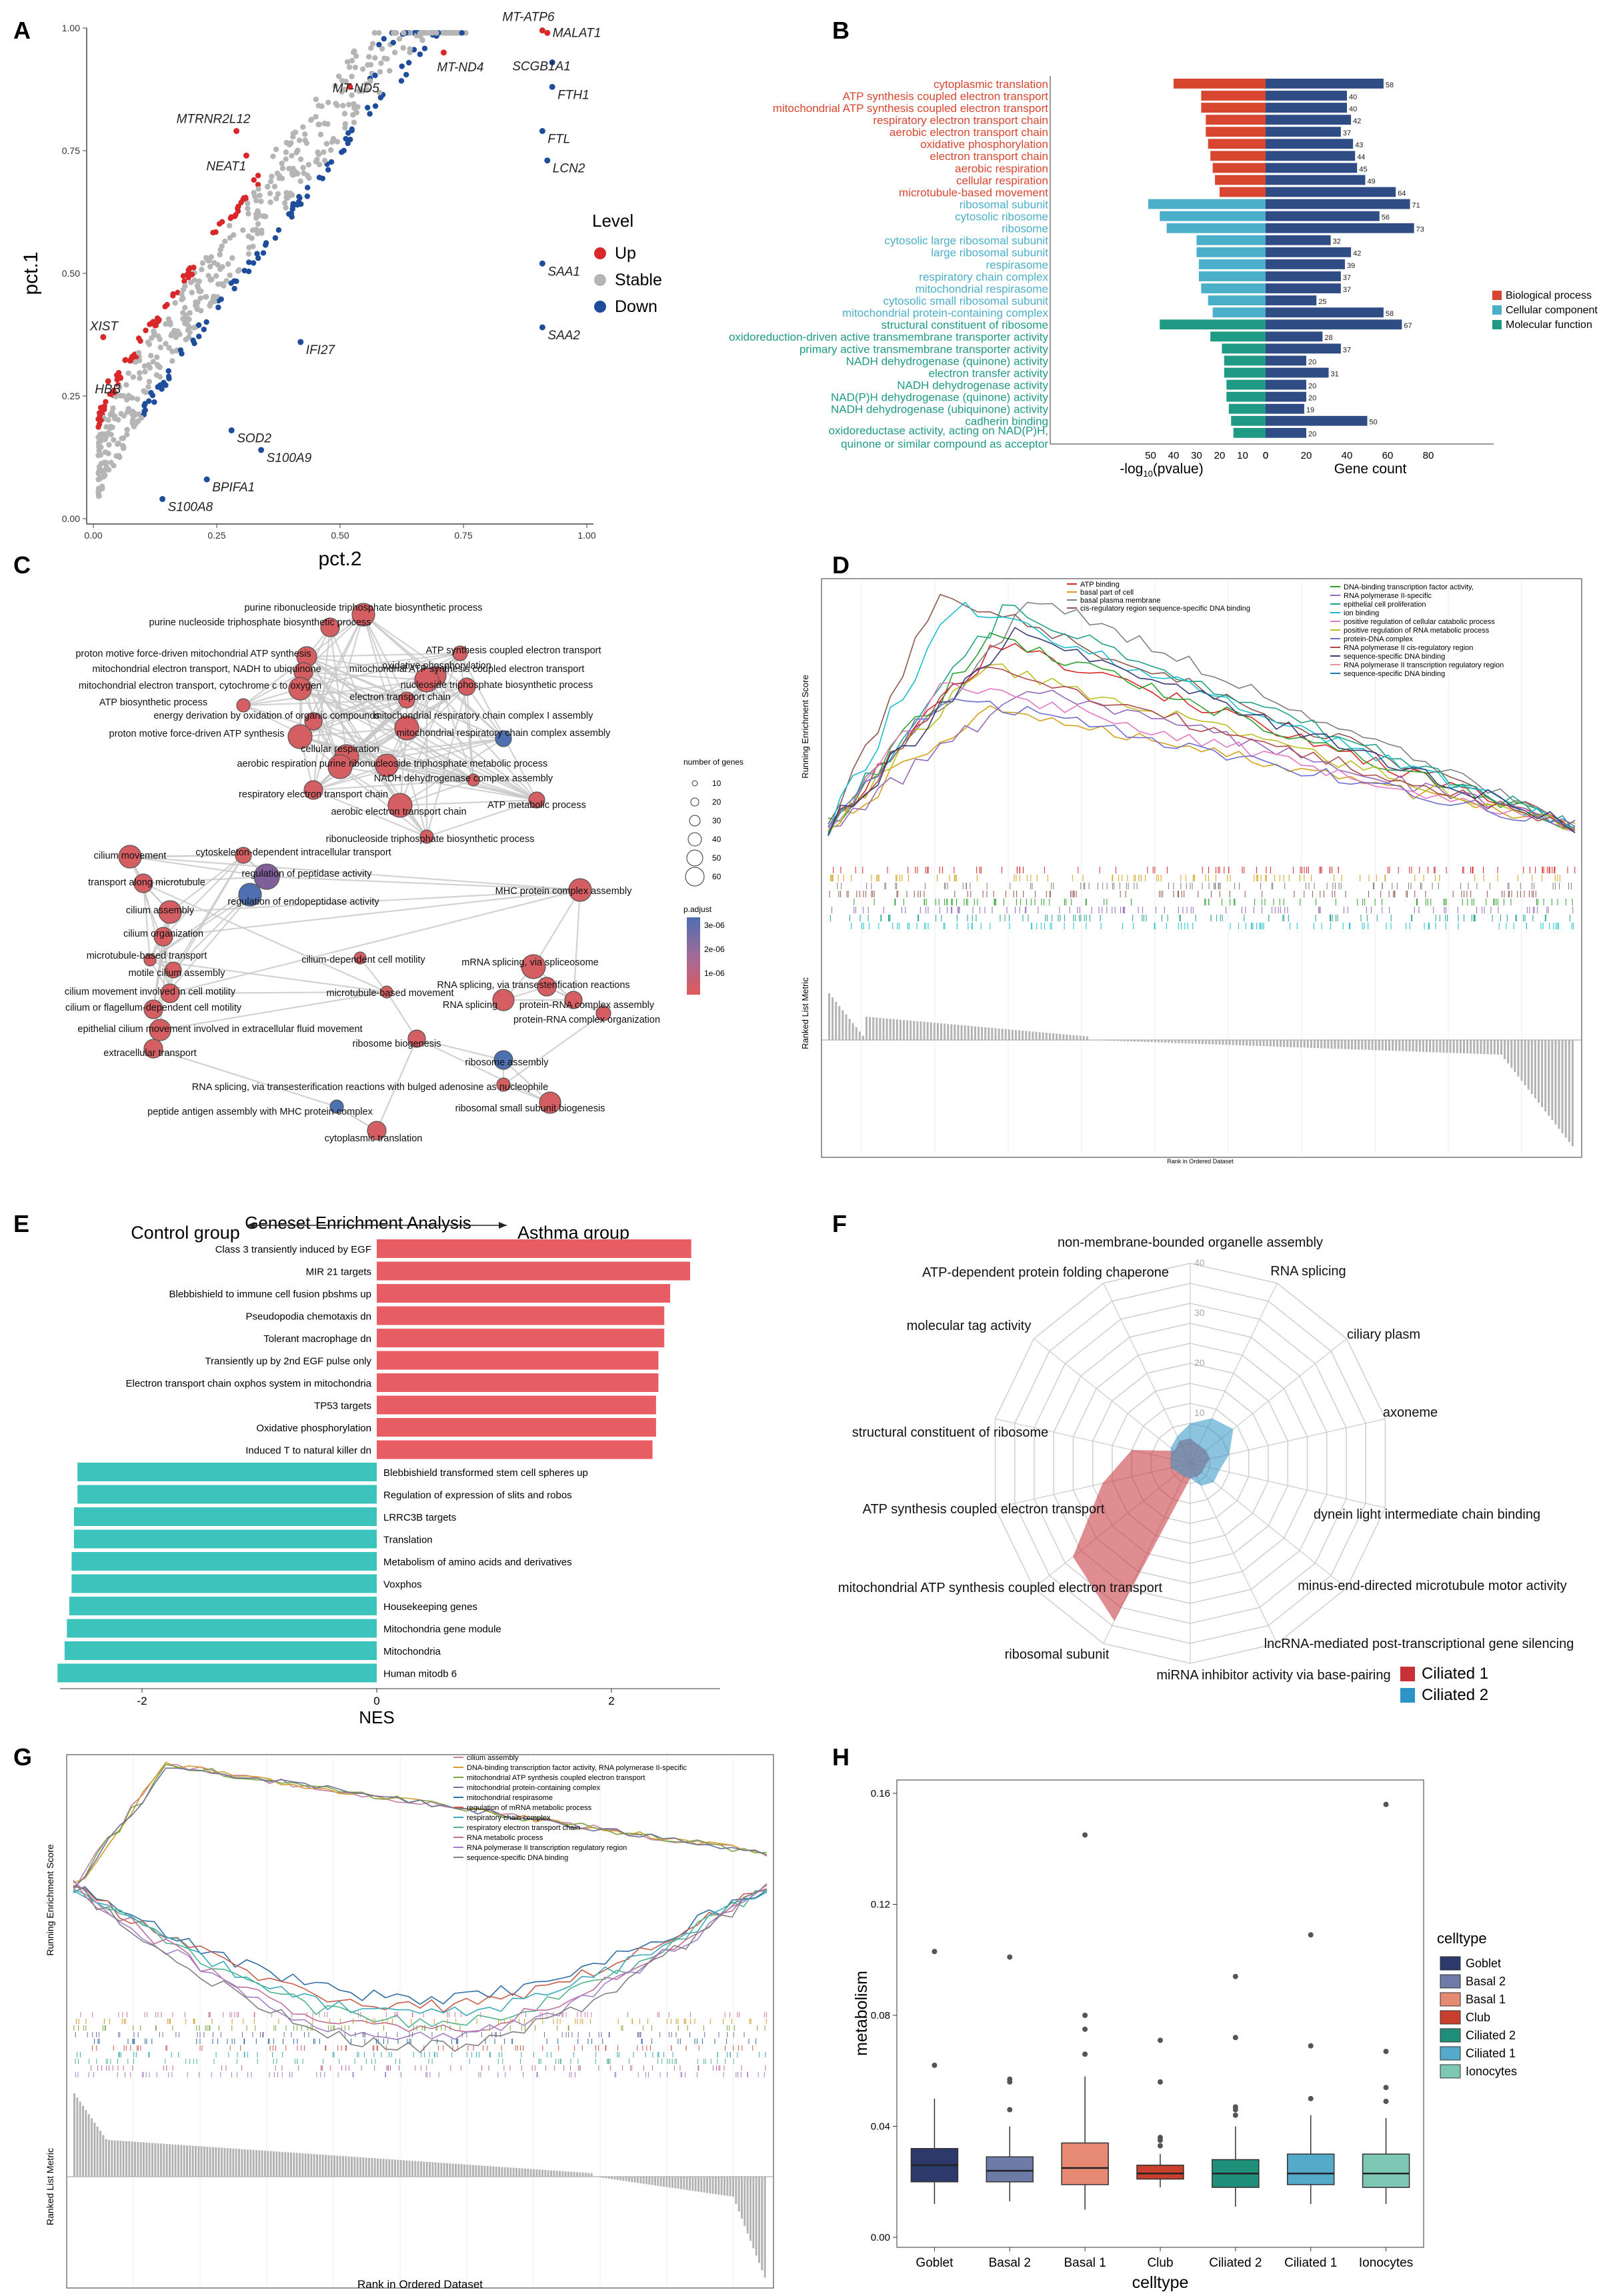 Image resolution: width=1621 pixels, height=2296 pixels. What do you see at coordinates (1428, 455) in the screenshot?
I see `right-tick-label: 80` at bounding box center [1428, 455].